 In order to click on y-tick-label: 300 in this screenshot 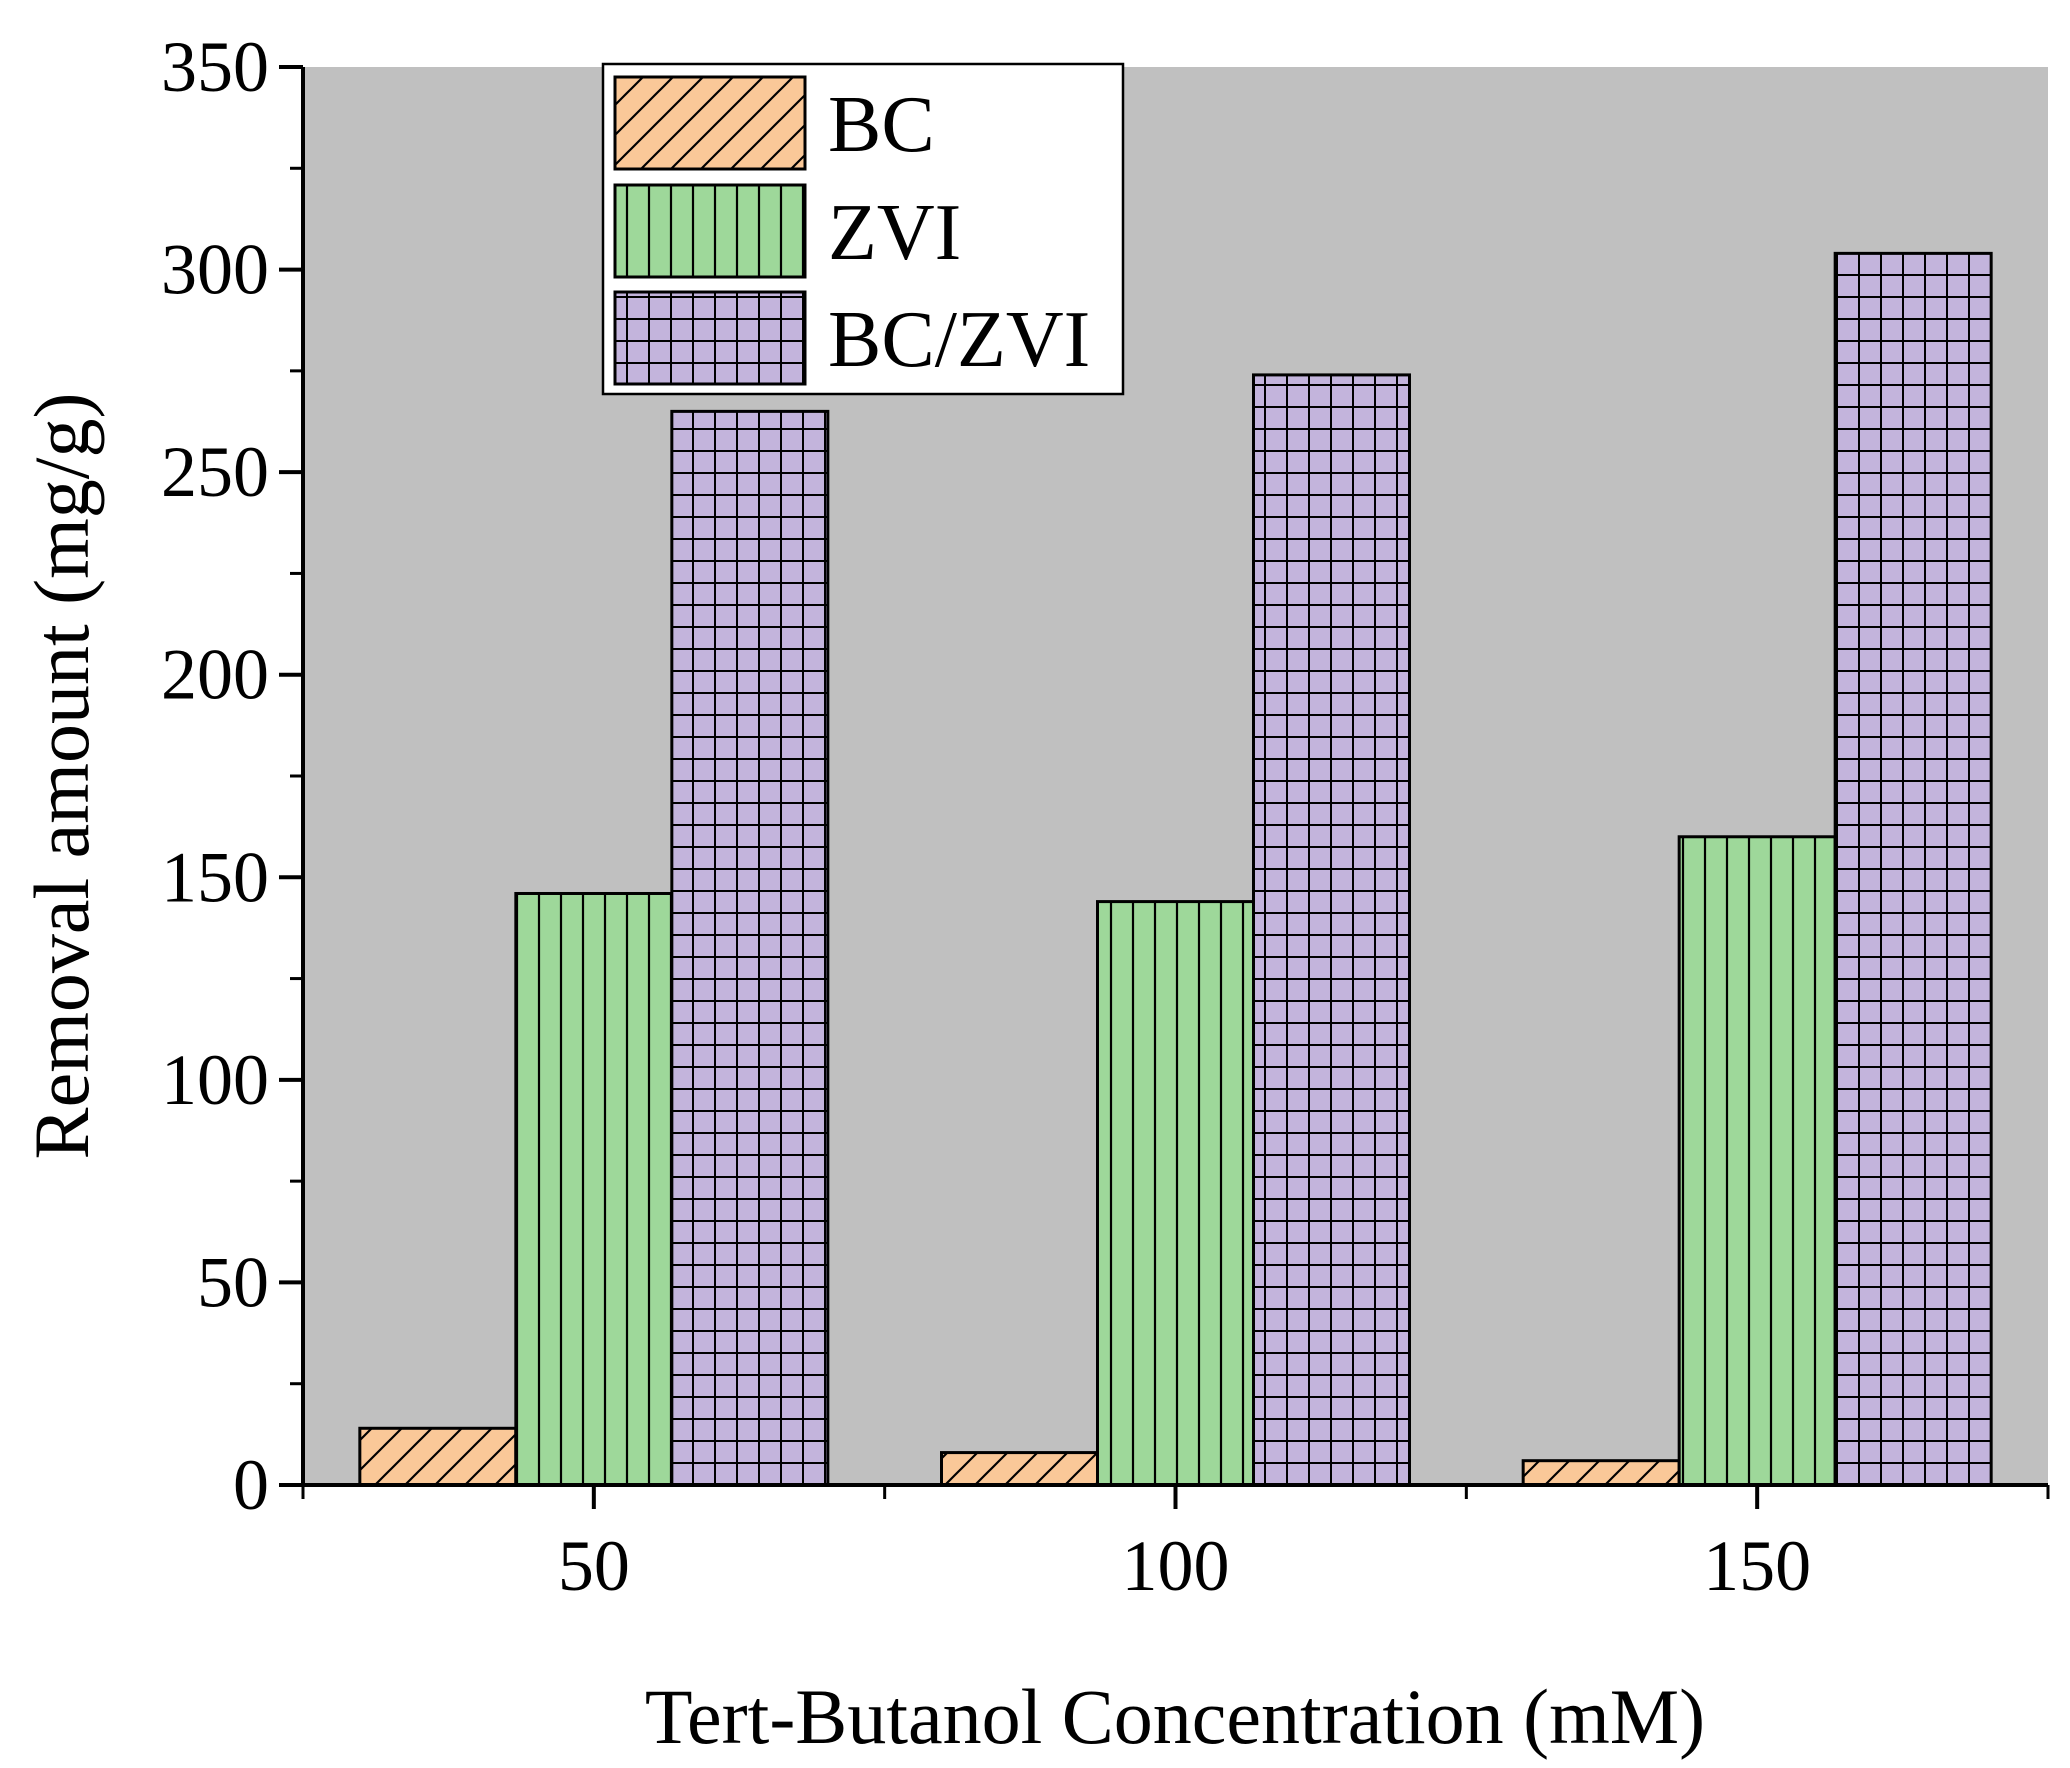, I will do `click(215, 270)`.